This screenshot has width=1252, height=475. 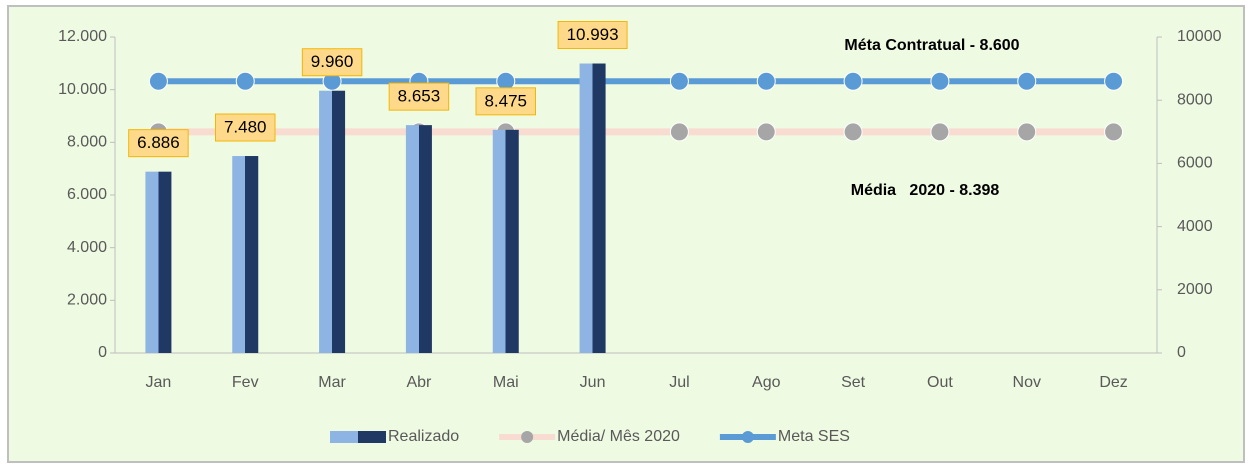 I want to click on y2-tick-label: 10000, so click(x=1199, y=36).